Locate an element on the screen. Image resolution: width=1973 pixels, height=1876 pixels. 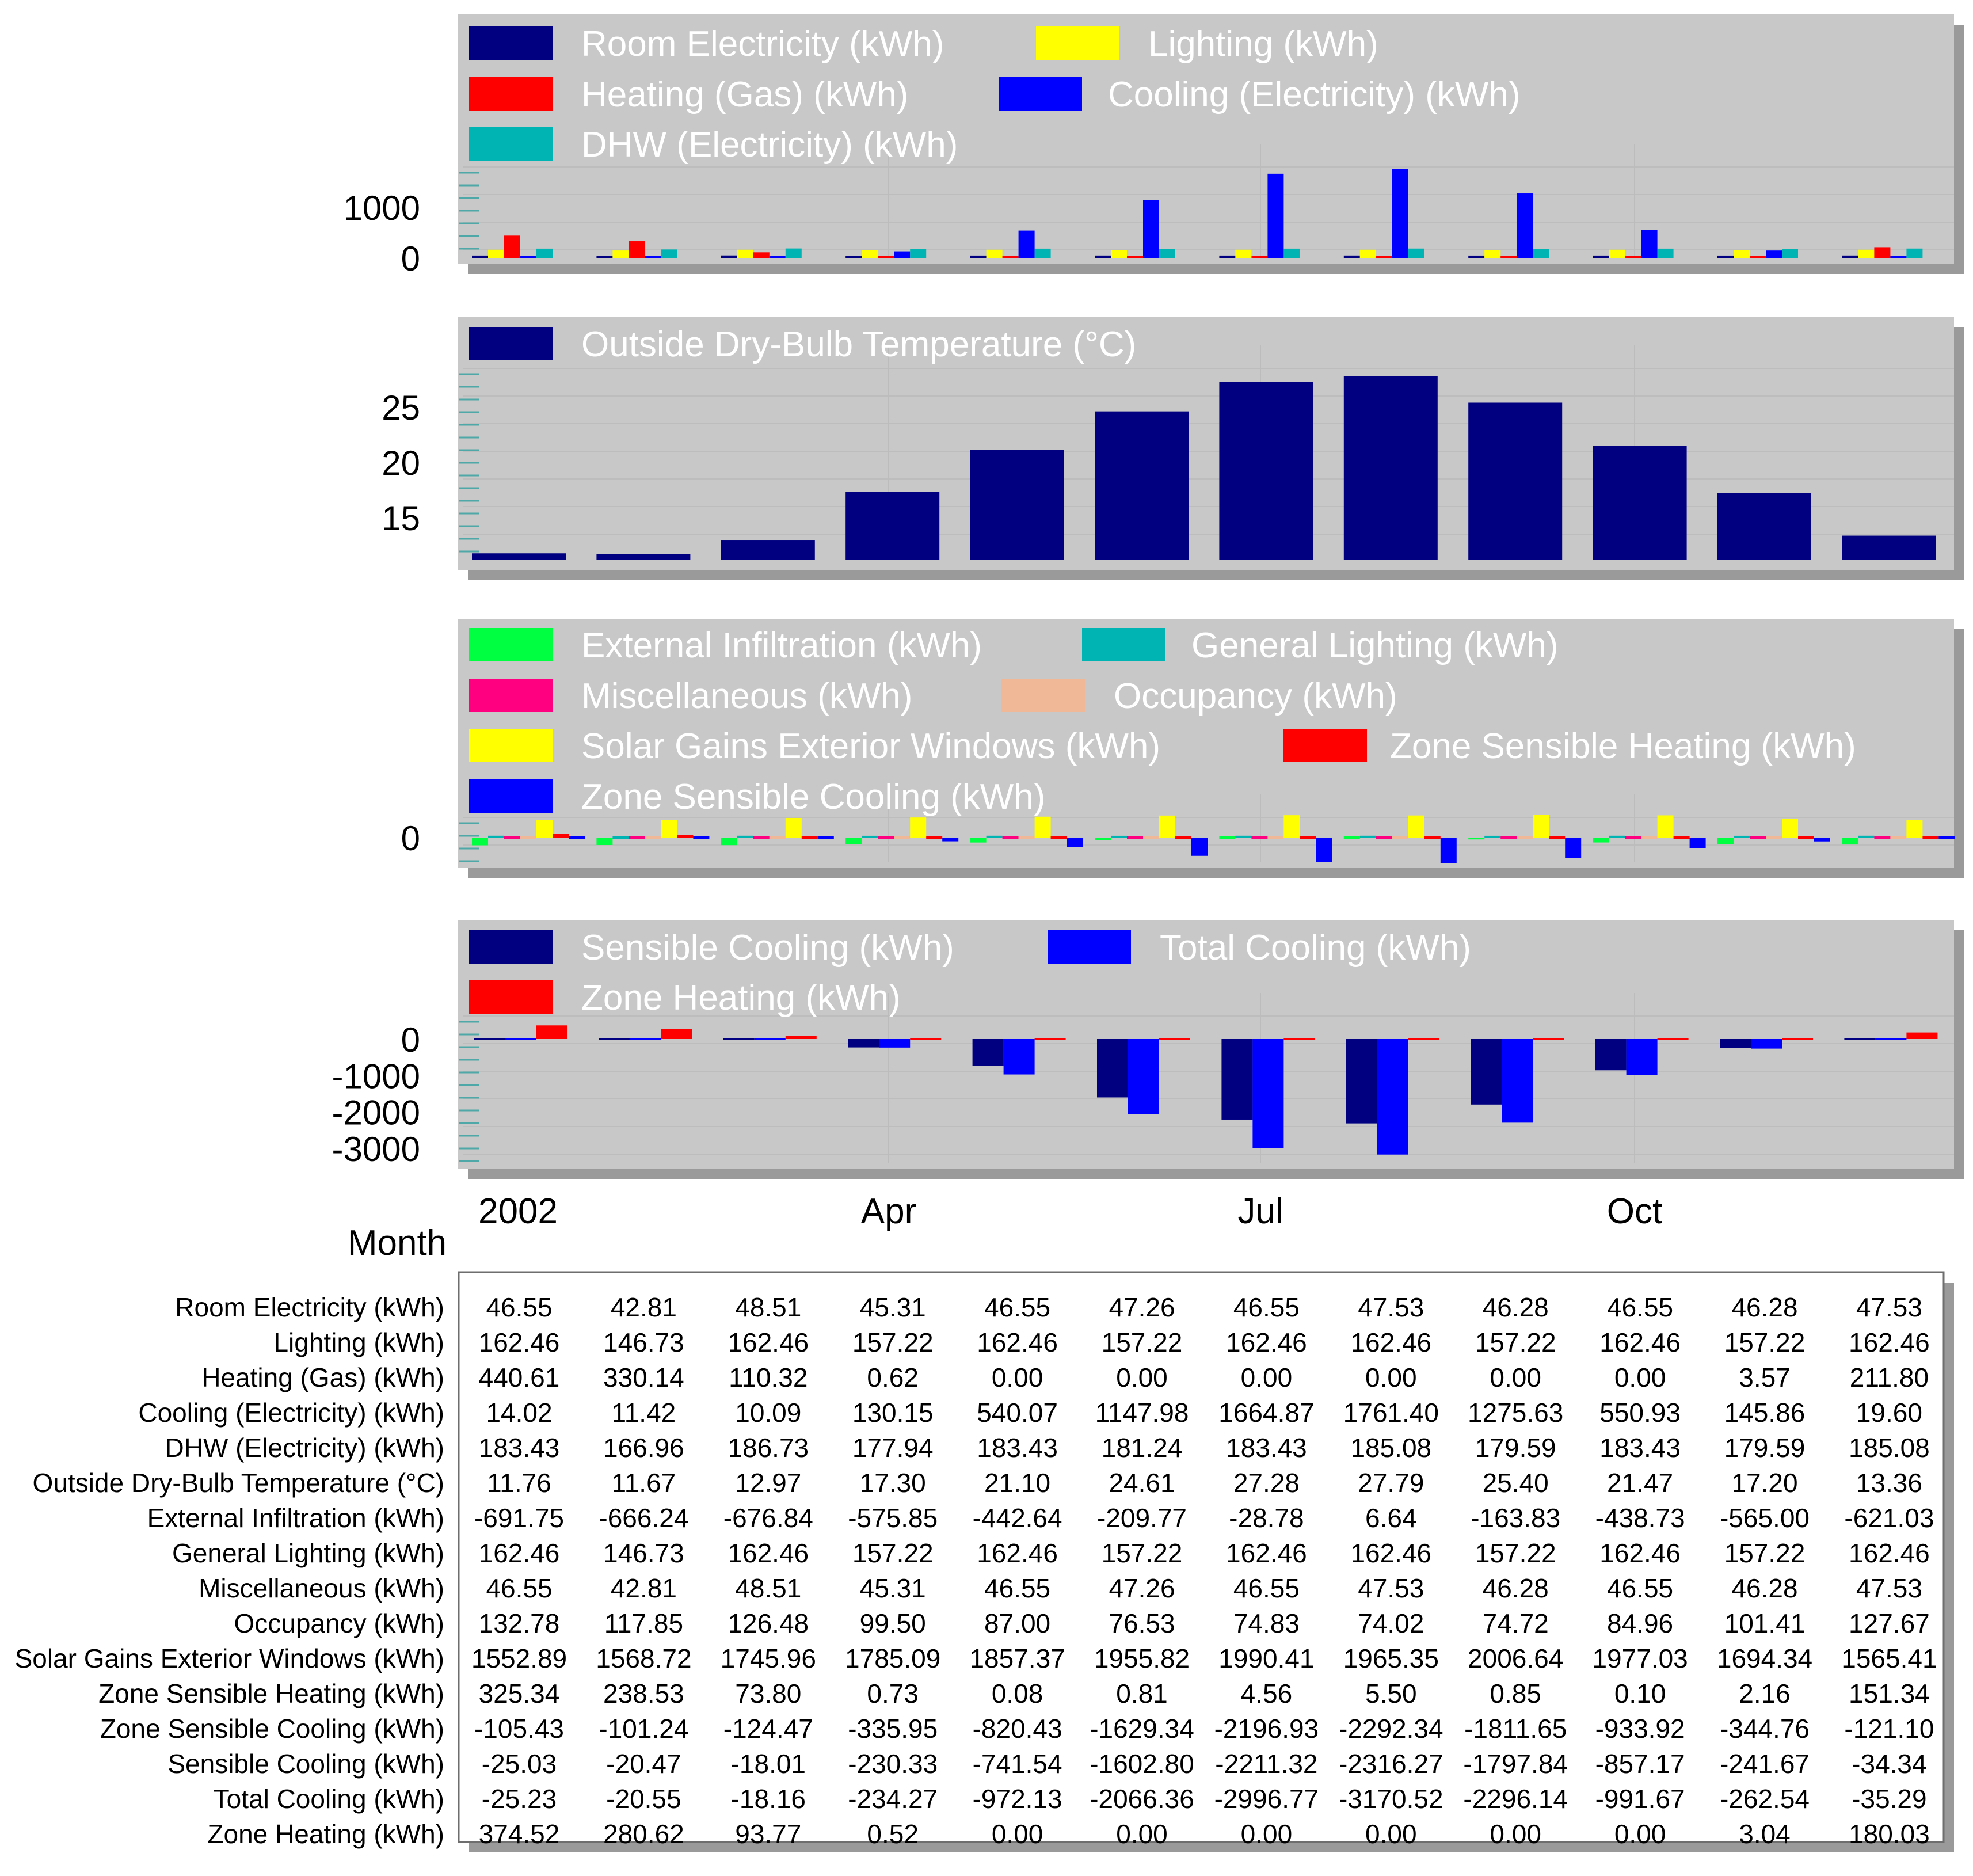
table-cell: 1761.40 is located at coordinates (1391, 1413).